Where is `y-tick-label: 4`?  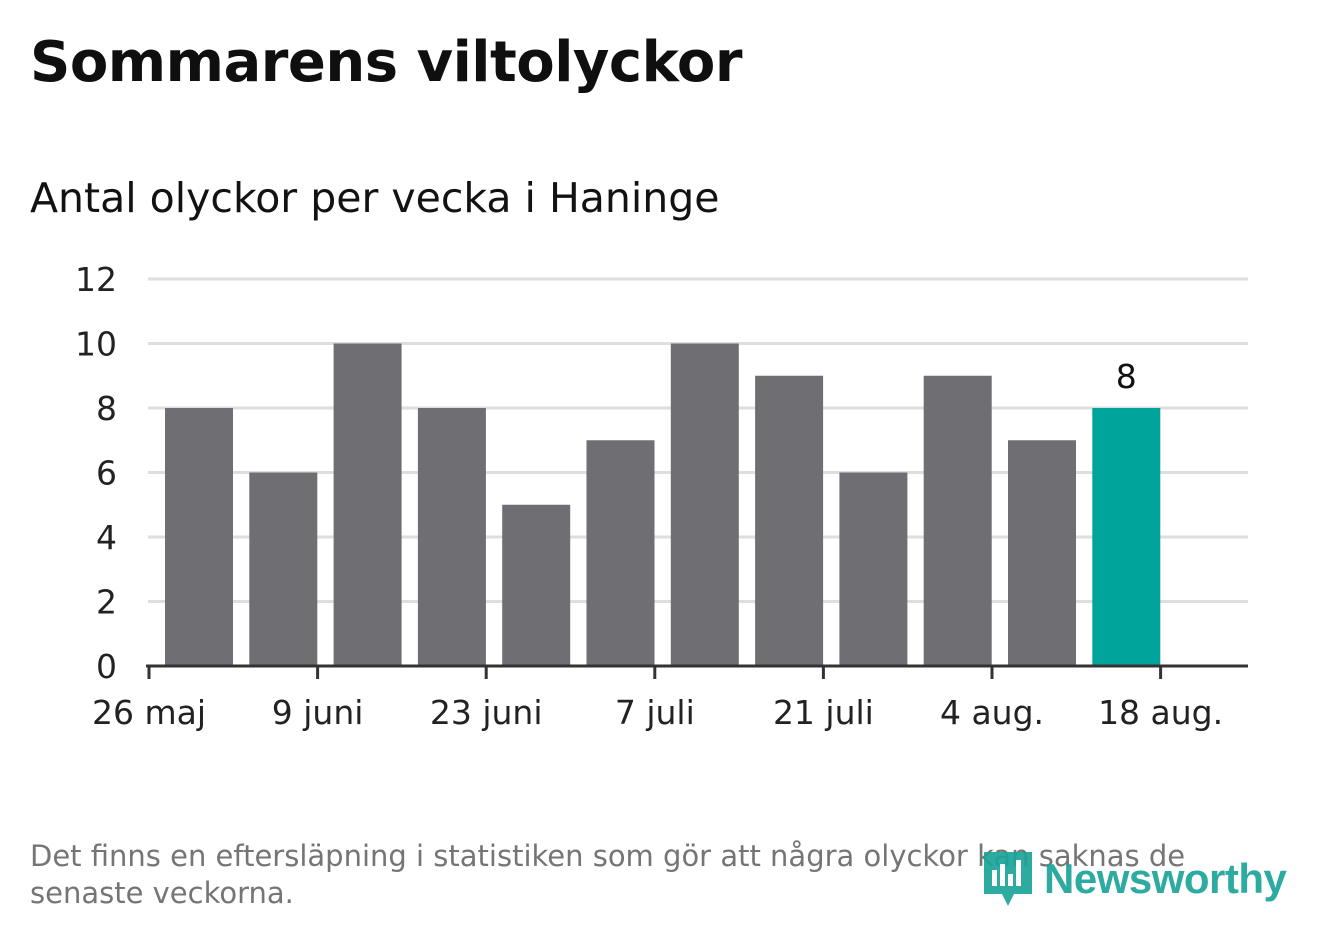
y-tick-label: 4 is located at coordinates (106, 537).